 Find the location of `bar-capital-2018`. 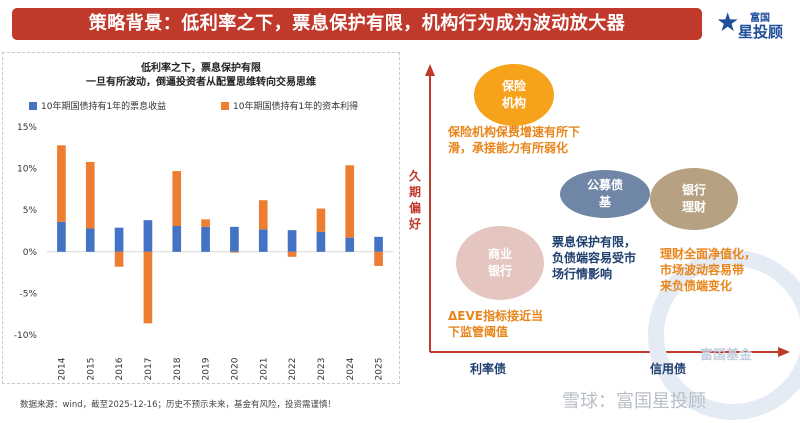

bar-capital-2018 is located at coordinates (177, 199).